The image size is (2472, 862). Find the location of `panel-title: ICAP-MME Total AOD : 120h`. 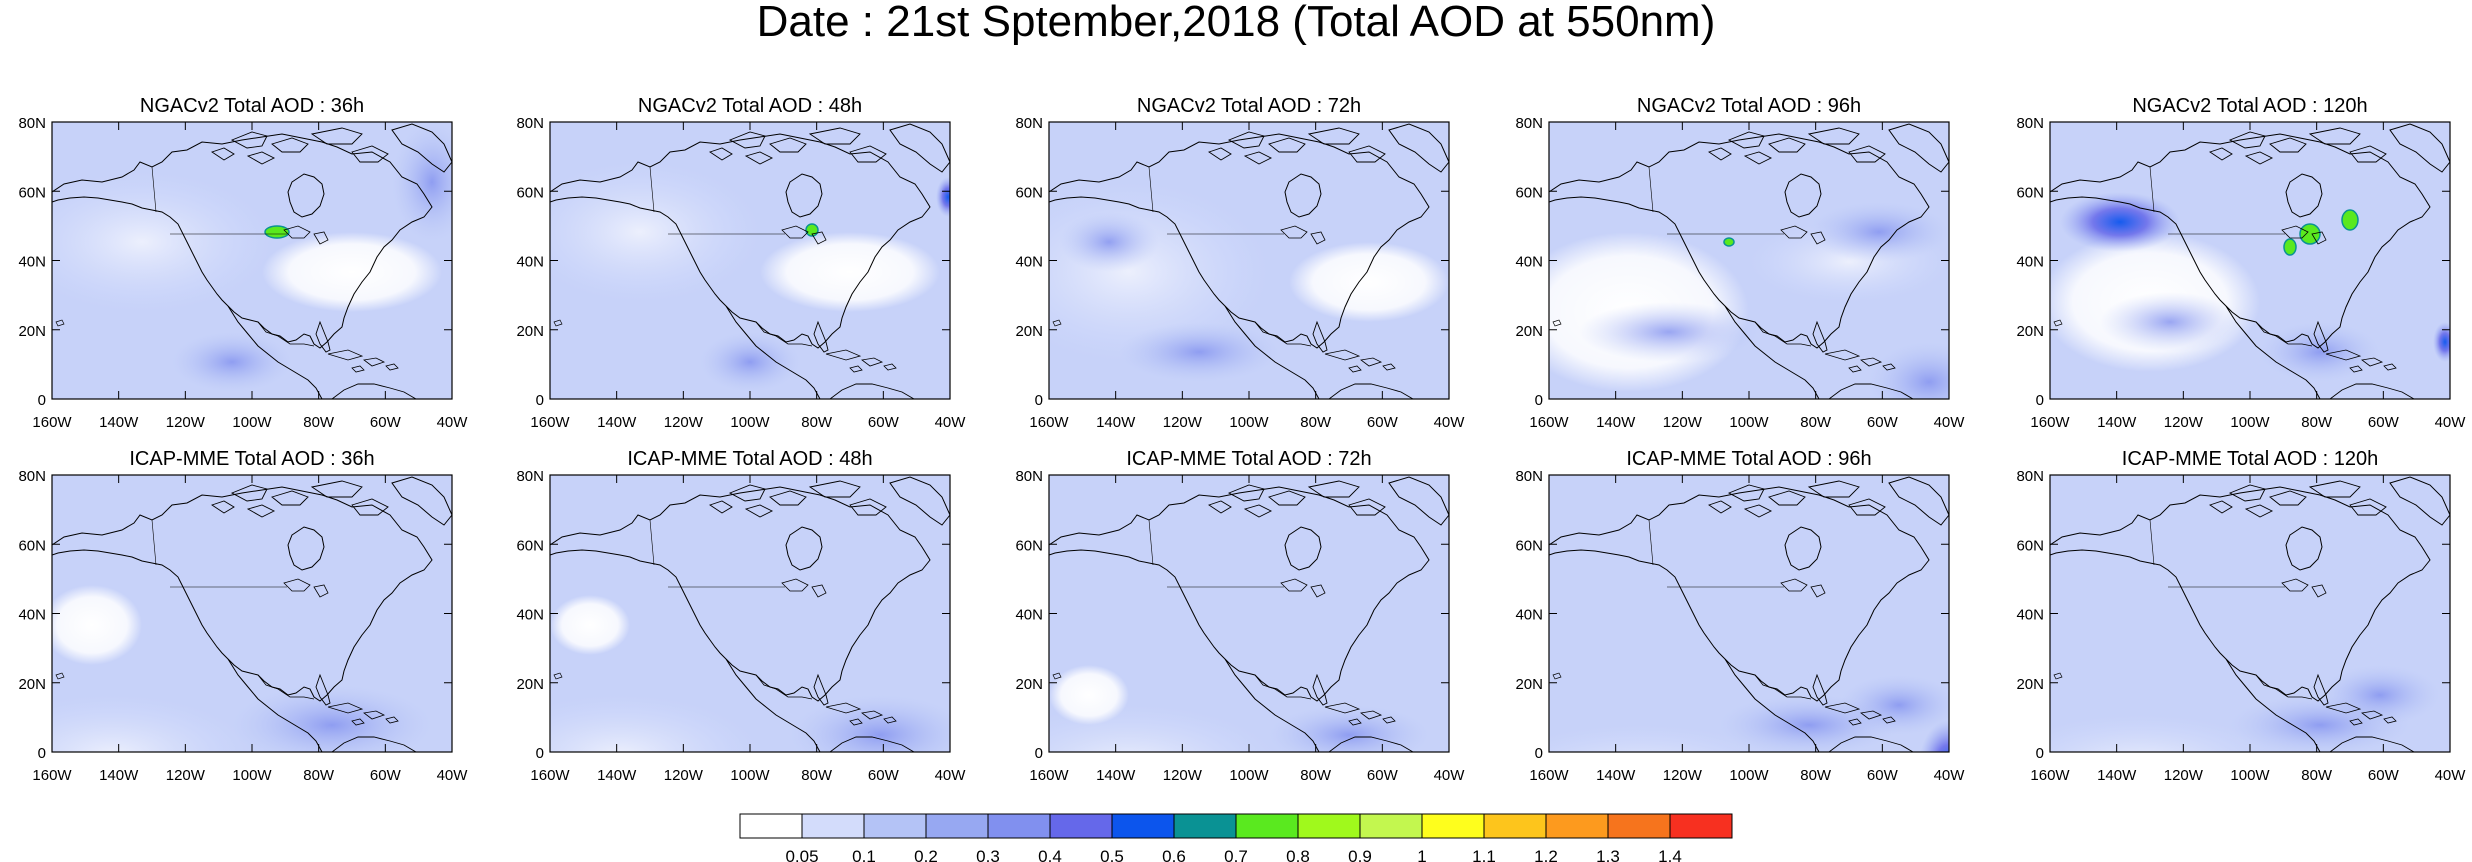

panel-title: ICAP-MME Total AOD : 120h is located at coordinates (2250, 459).